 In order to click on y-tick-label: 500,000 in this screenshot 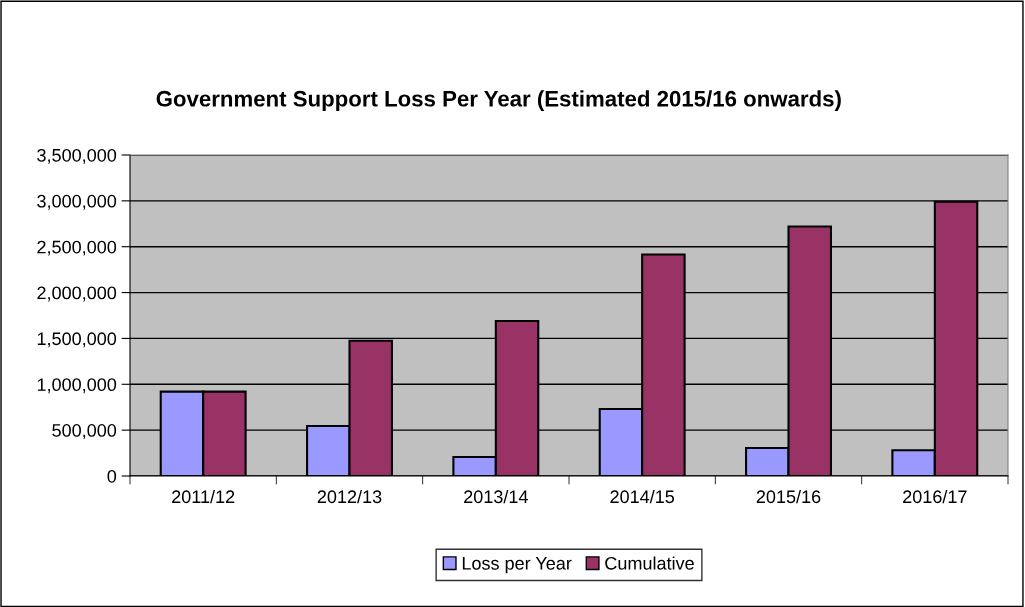, I will do `click(84, 431)`.